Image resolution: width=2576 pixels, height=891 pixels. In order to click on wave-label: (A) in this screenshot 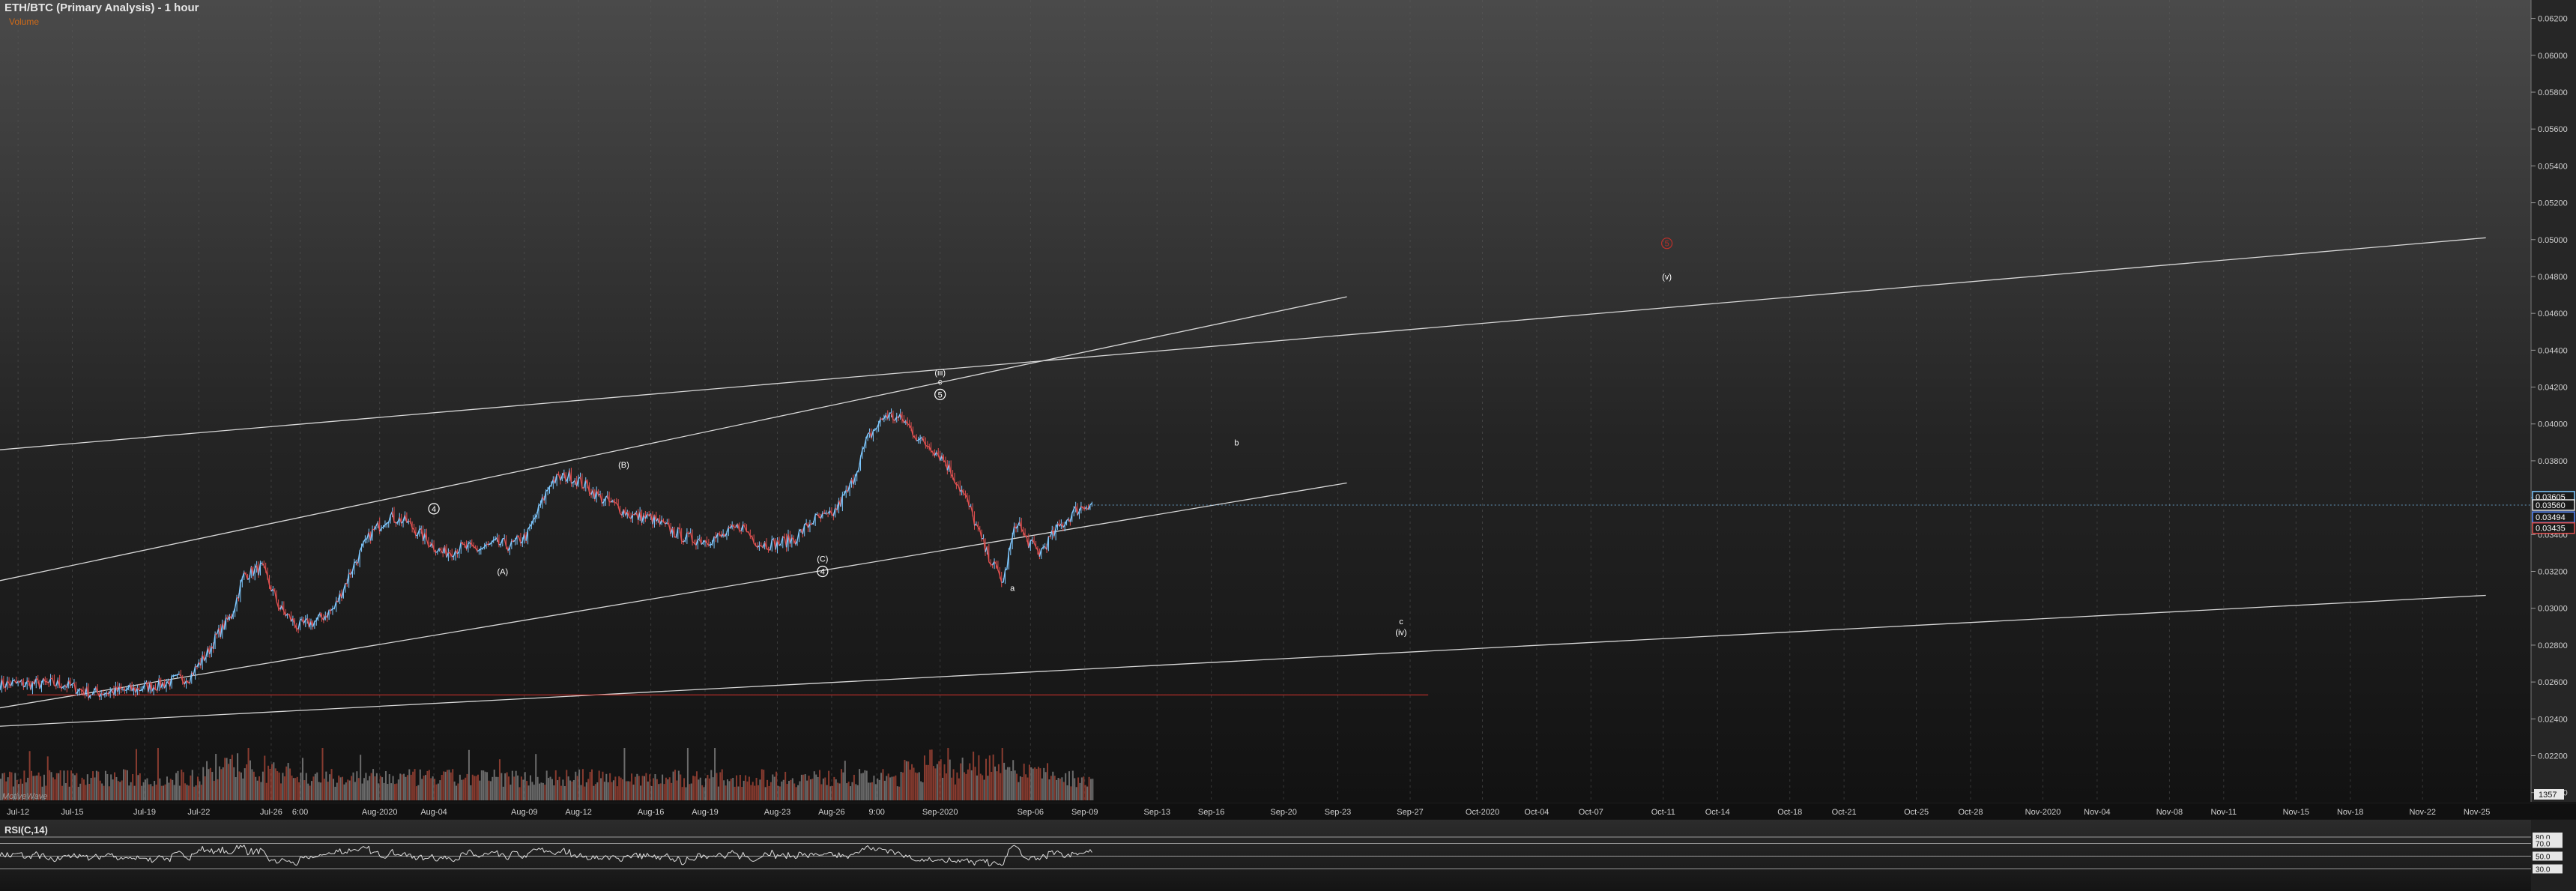, I will do `click(502, 572)`.